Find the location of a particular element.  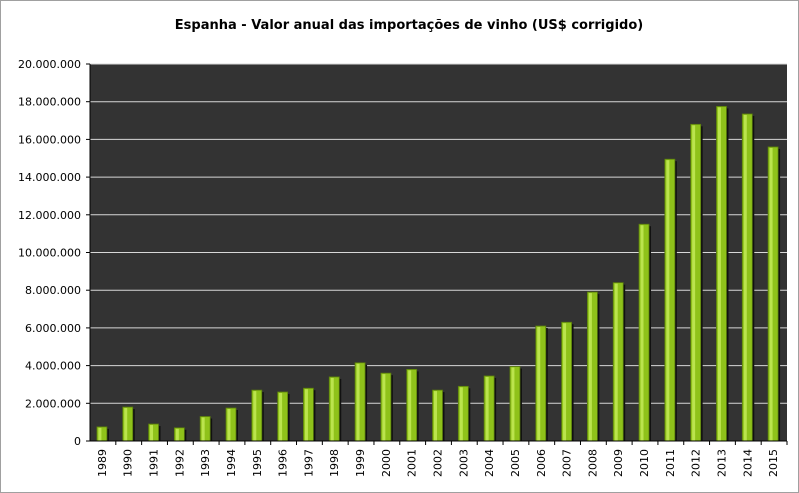

x-tick-label: 2009 is located at coordinates (618, 463).